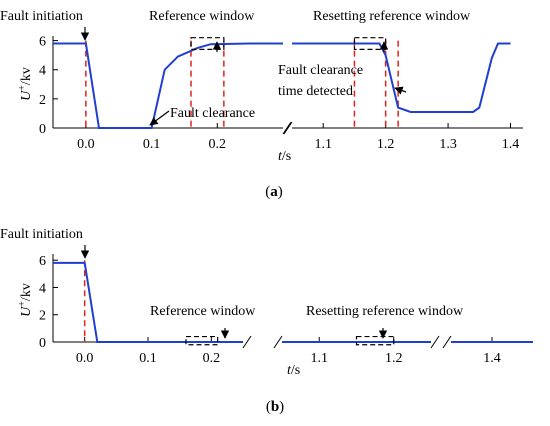 The width and height of the screenshot is (550, 426). I want to click on chart-b-x-tick-label: 1.4, so click(492, 358).